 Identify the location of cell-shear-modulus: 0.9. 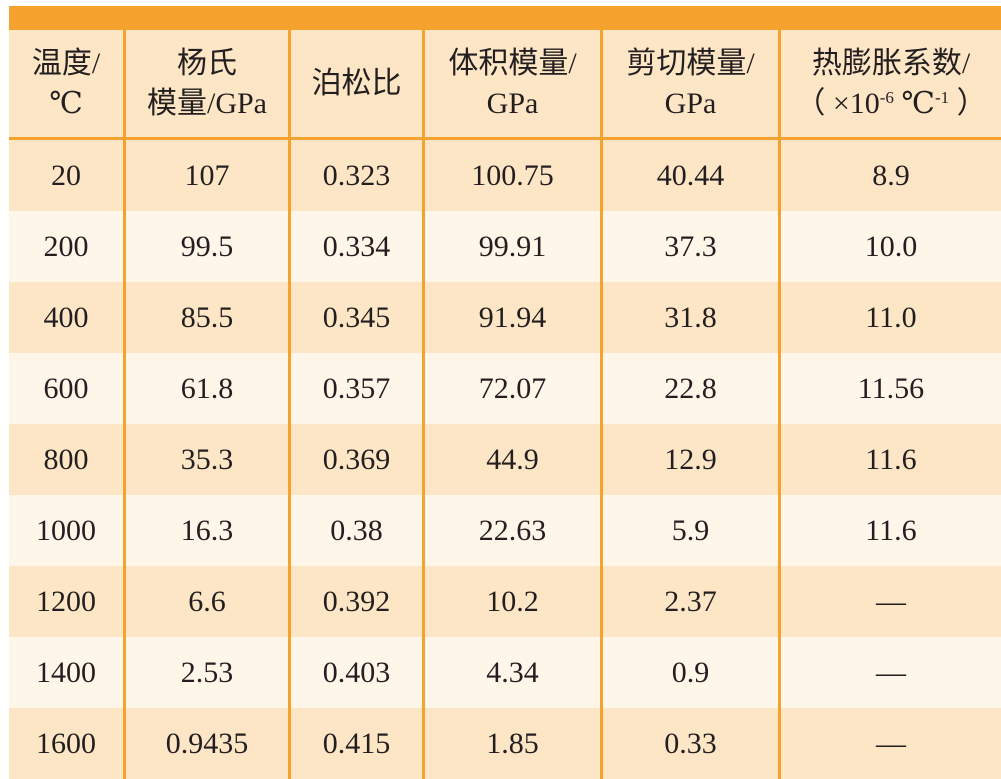
(689, 672).